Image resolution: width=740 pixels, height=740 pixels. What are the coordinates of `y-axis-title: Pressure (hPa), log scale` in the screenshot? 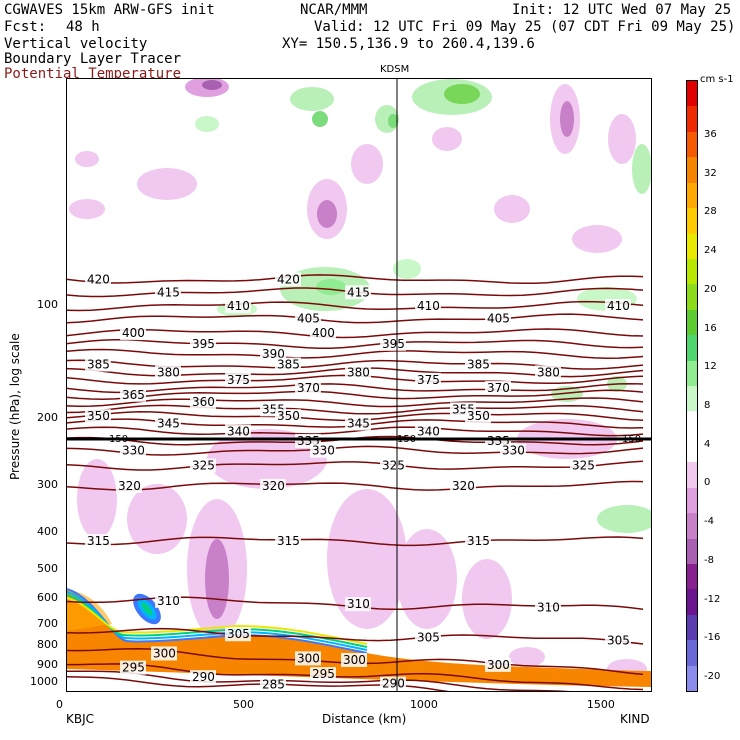 It's located at (15, 406).